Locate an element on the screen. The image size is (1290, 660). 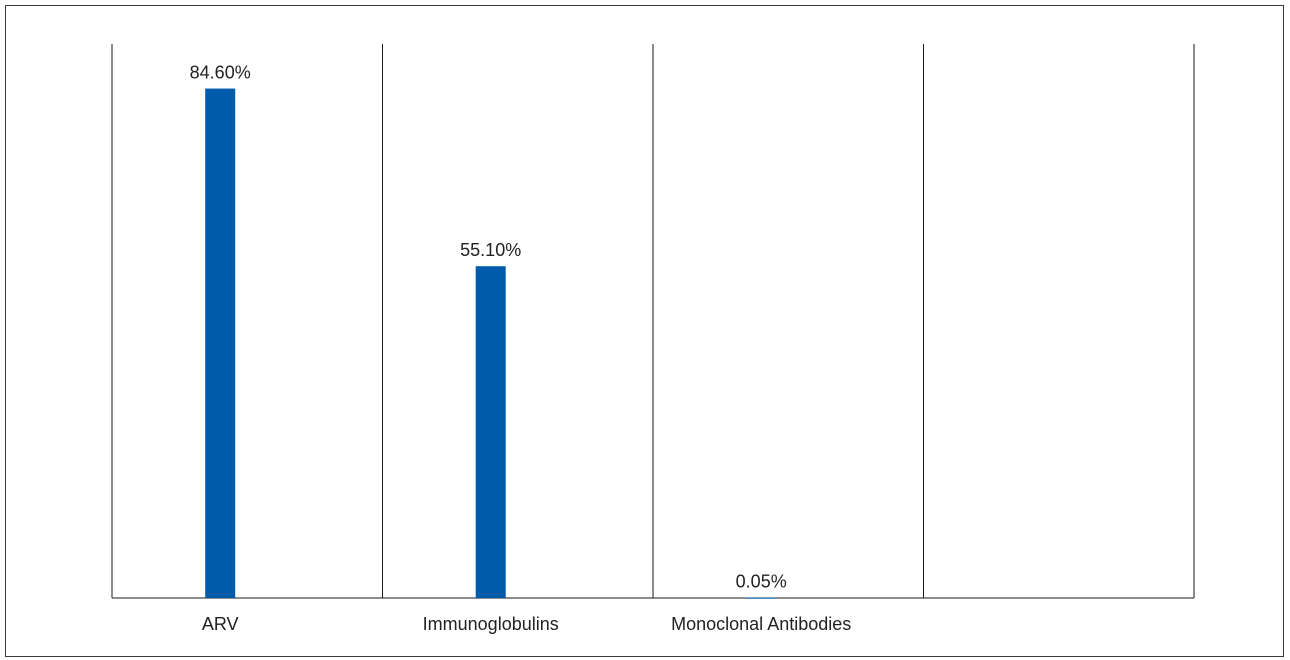
data-label: 55.10% is located at coordinates (490, 250).